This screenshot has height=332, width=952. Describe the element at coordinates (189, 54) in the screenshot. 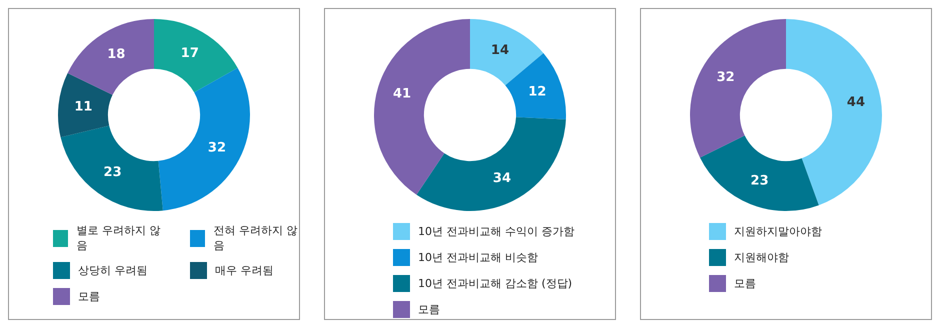

I see `data-label: 17` at that location.